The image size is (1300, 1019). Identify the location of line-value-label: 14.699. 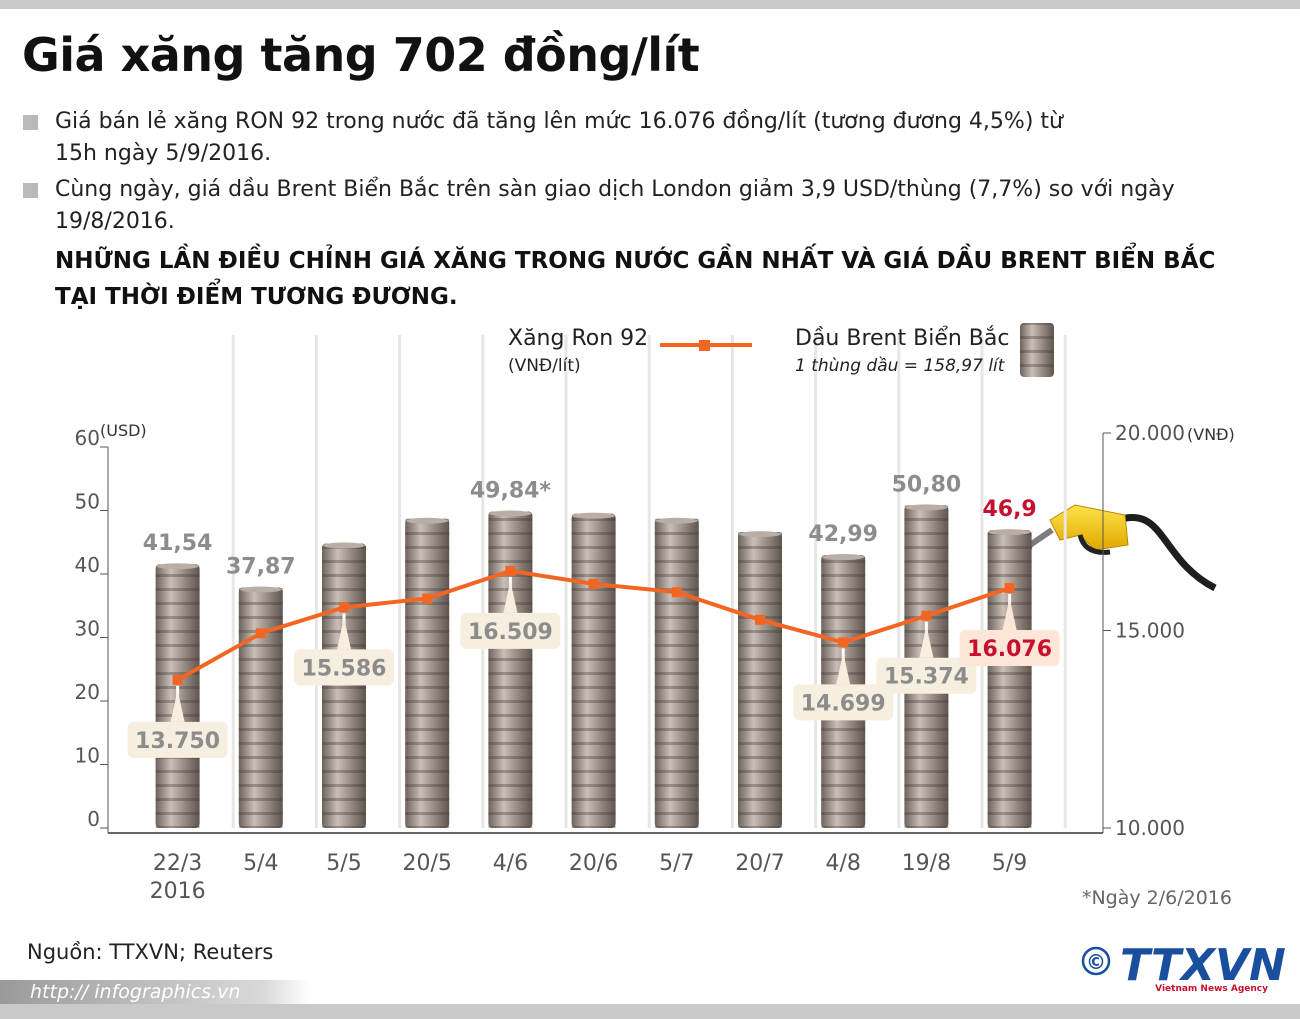
(843, 703).